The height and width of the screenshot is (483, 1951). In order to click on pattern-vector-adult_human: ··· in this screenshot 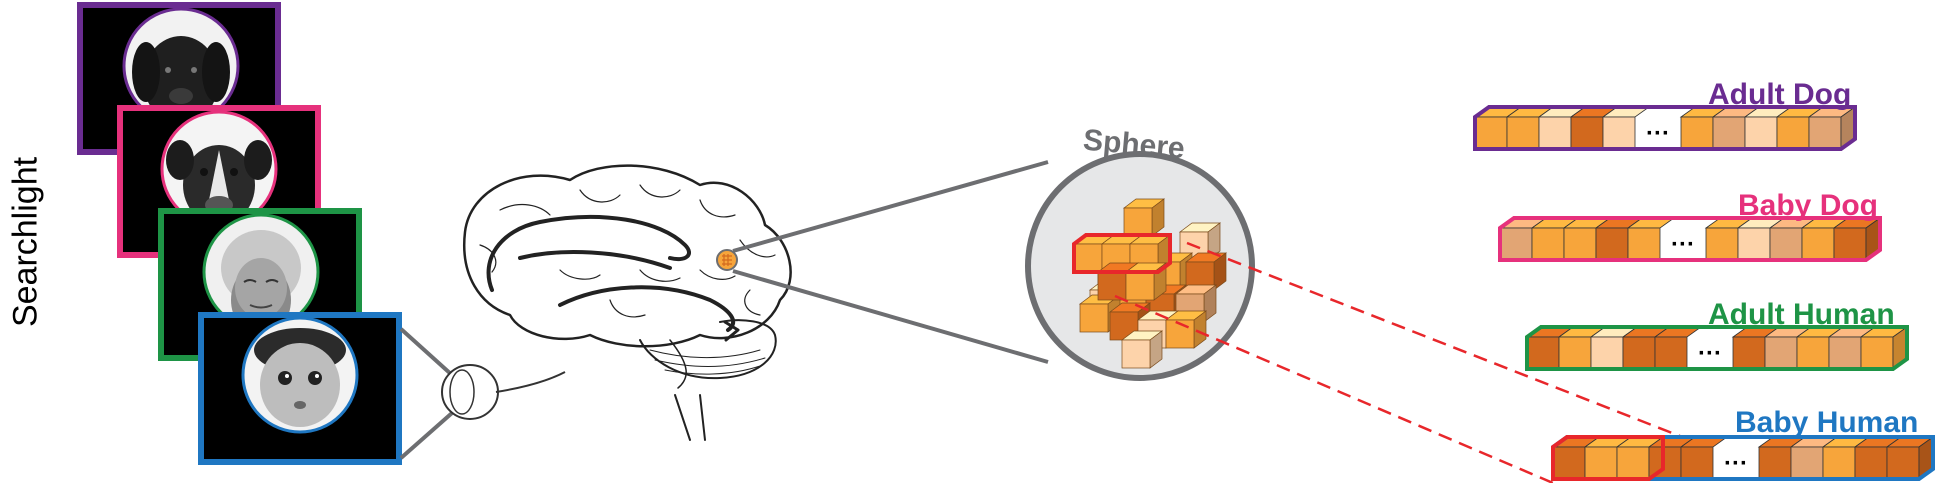, I will do `click(1717, 348)`.